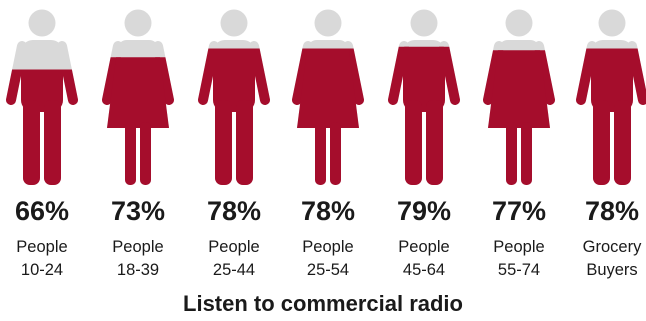 This screenshot has width=646, height=321. Describe the element at coordinates (424, 270) in the screenshot. I see `category-label-line2: 45-64` at that location.